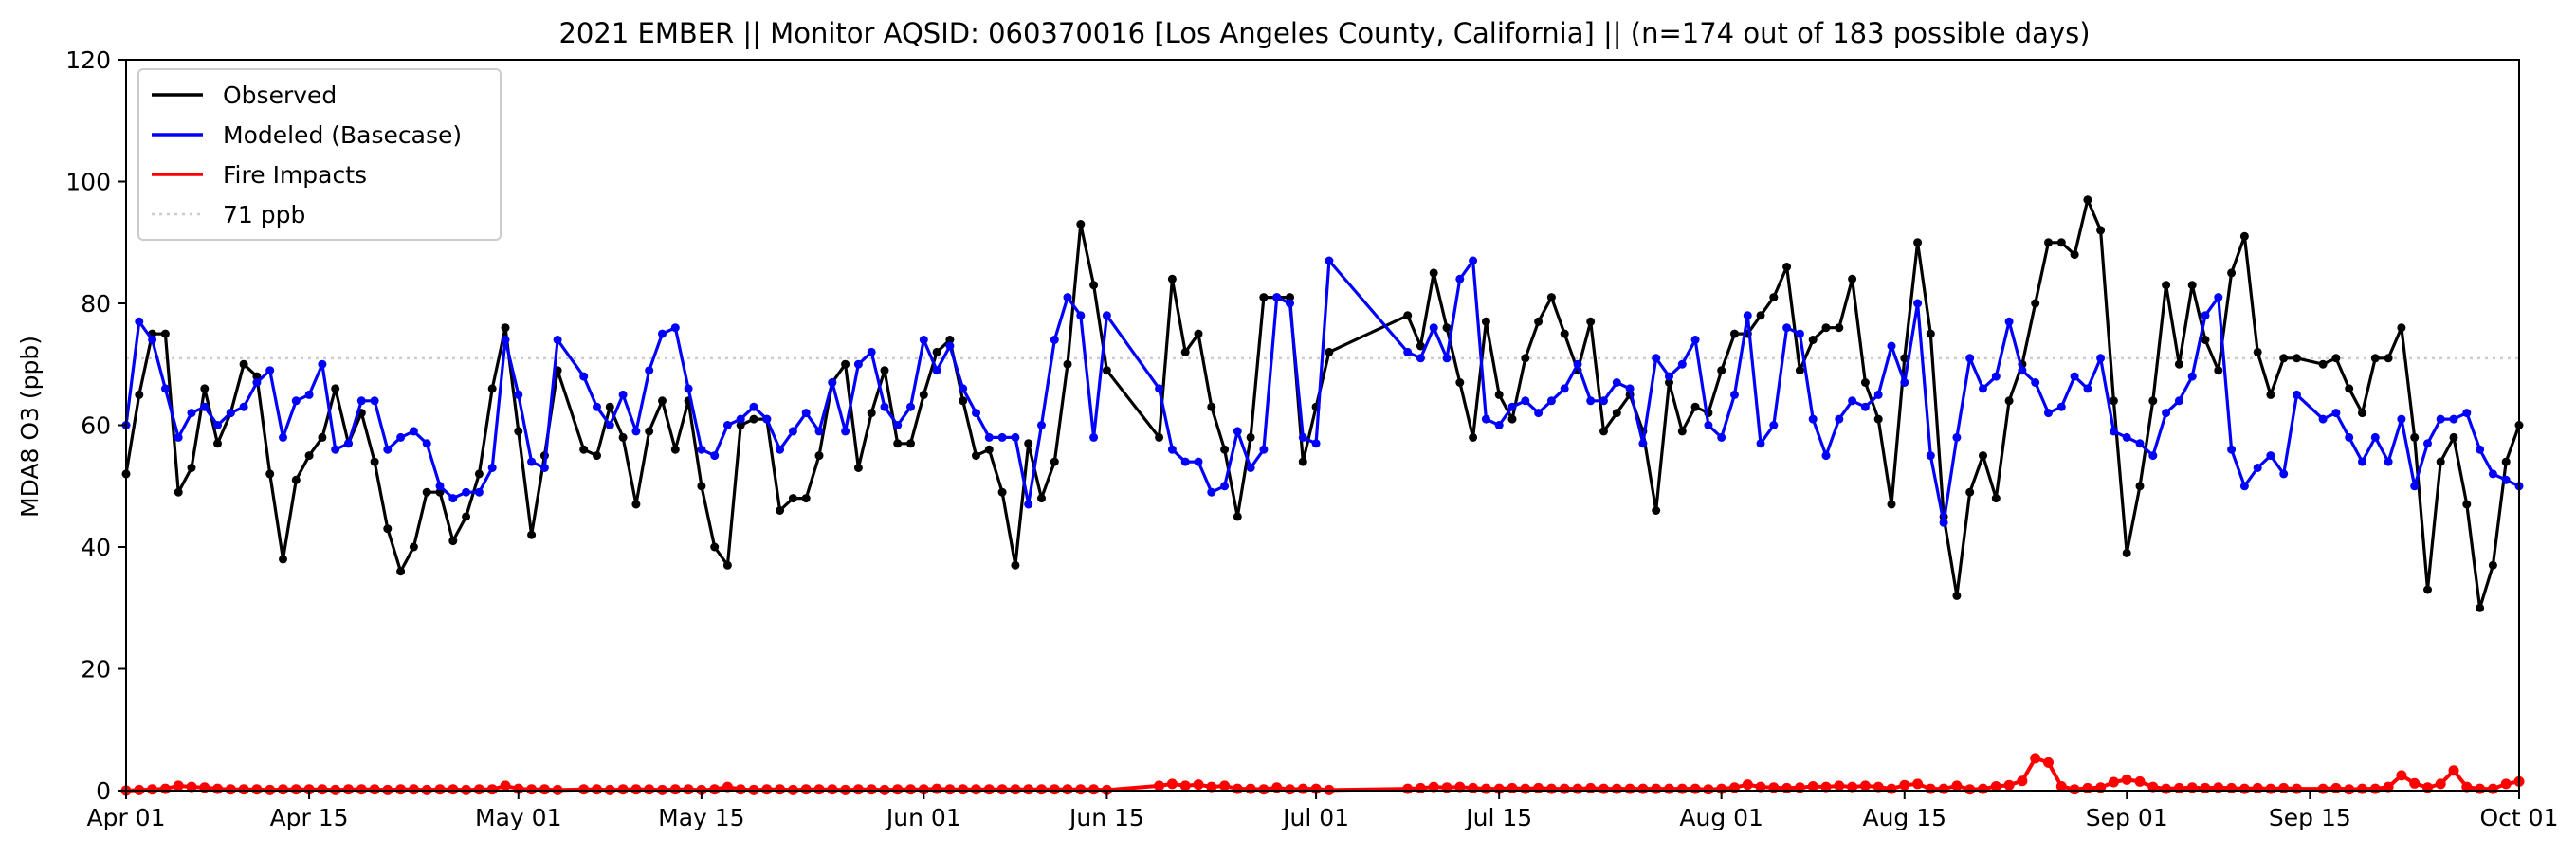 The image size is (2576, 857). I want to click on legend-label: Observed, so click(280, 95).